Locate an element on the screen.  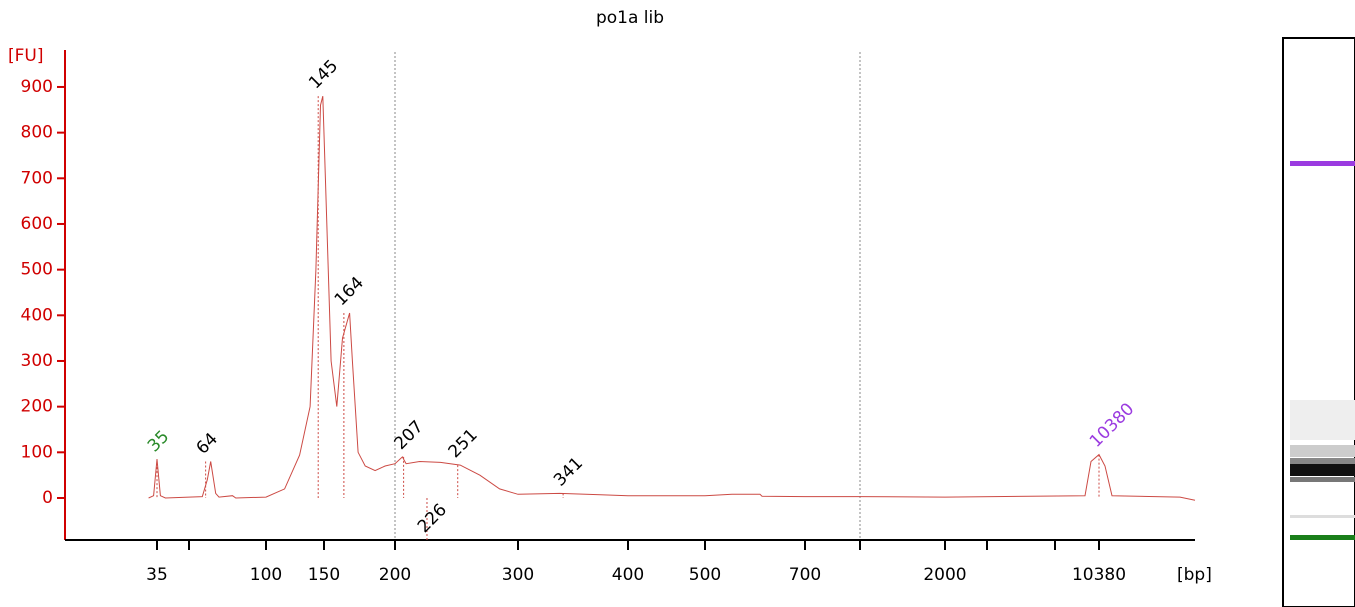
x-tick-label: 100 is located at coordinates (266, 575).